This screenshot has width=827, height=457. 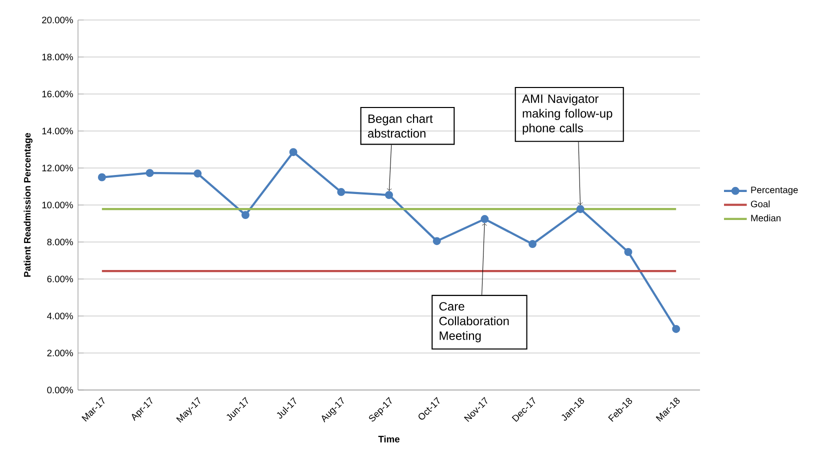 I want to click on y-tick-label: 20.00%, so click(x=57, y=20).